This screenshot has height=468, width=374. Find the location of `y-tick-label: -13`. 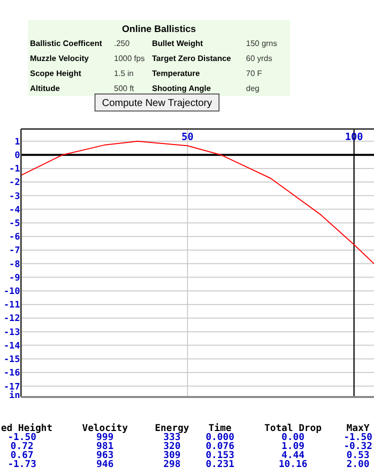

y-tick-label: -13 is located at coordinates (12, 333).